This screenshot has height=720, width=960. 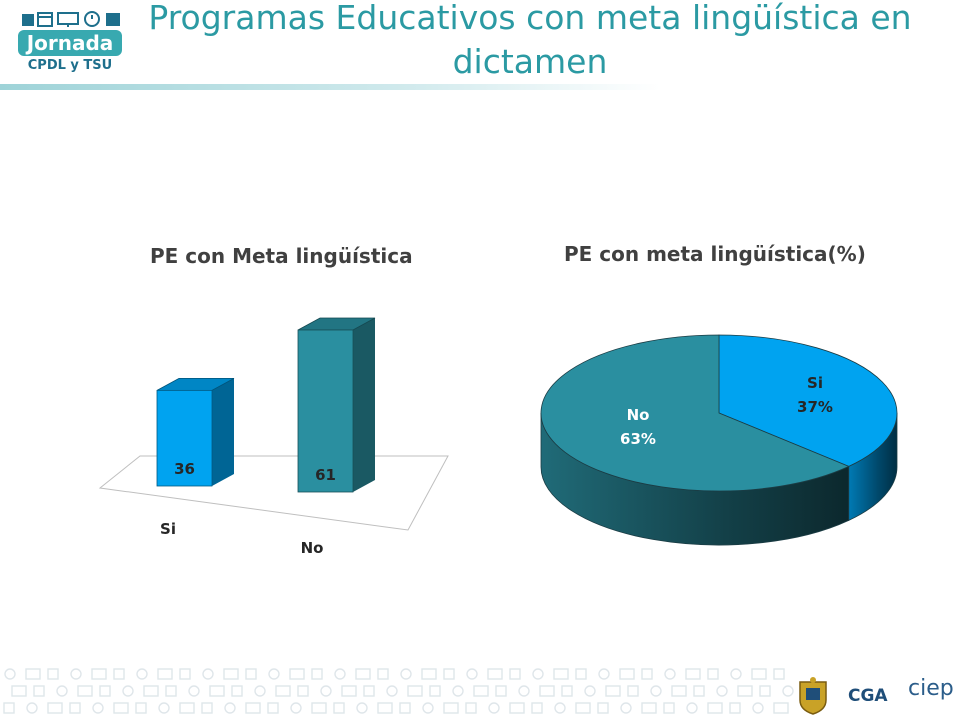 I want to click on bar-value-label-si: 36, so click(x=184, y=469).